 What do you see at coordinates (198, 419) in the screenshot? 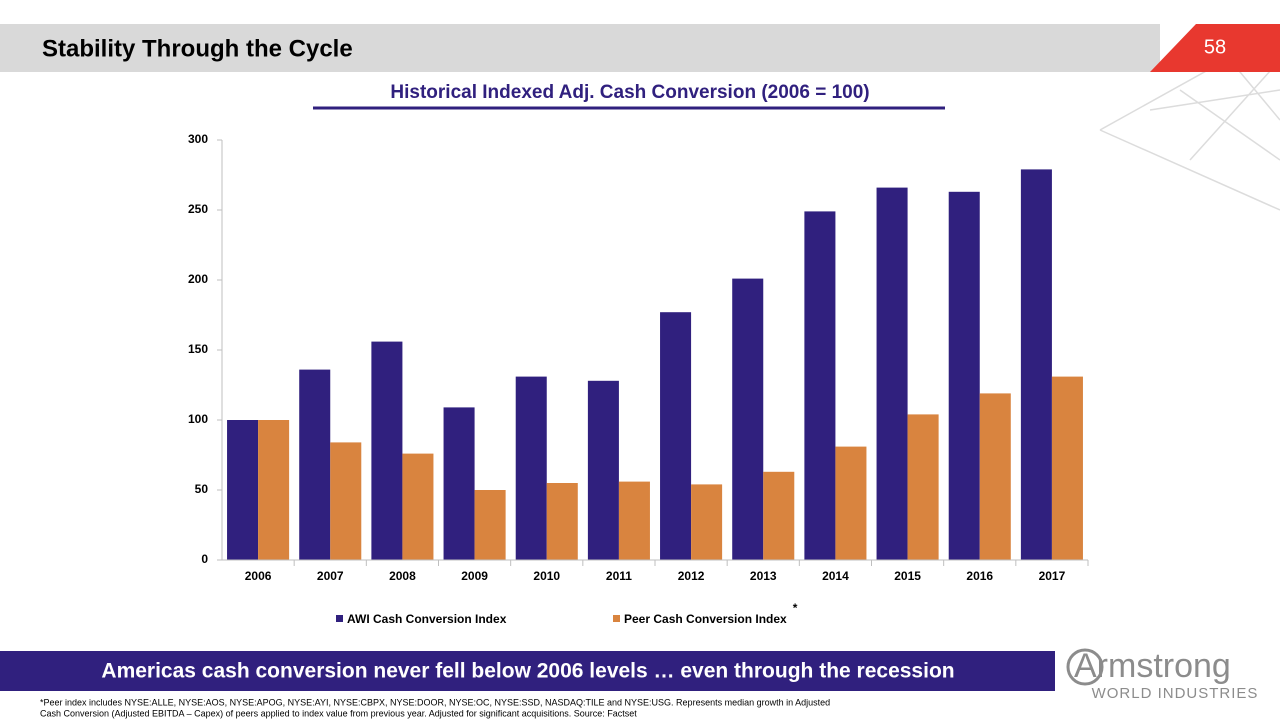
I see `y-tick-label: 100` at bounding box center [198, 419].